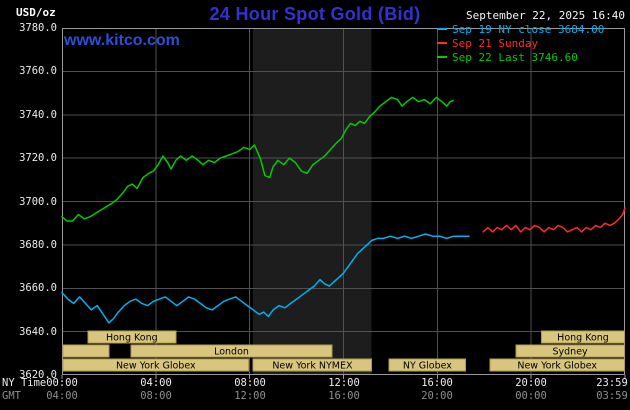 This screenshot has width=630, height=410. What do you see at coordinates (612, 396) in the screenshot?
I see `x-axis-gmt-tick-label: 03:59` at bounding box center [612, 396].